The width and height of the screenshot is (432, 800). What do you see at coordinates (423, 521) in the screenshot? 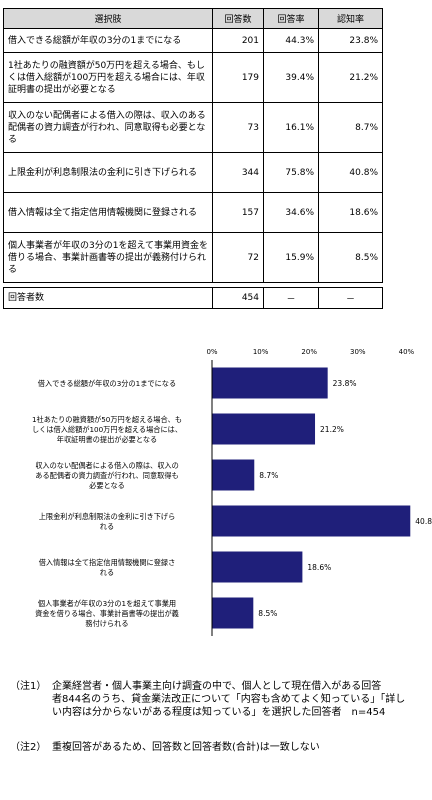
I see `value-label: 40.8%` at bounding box center [423, 521].